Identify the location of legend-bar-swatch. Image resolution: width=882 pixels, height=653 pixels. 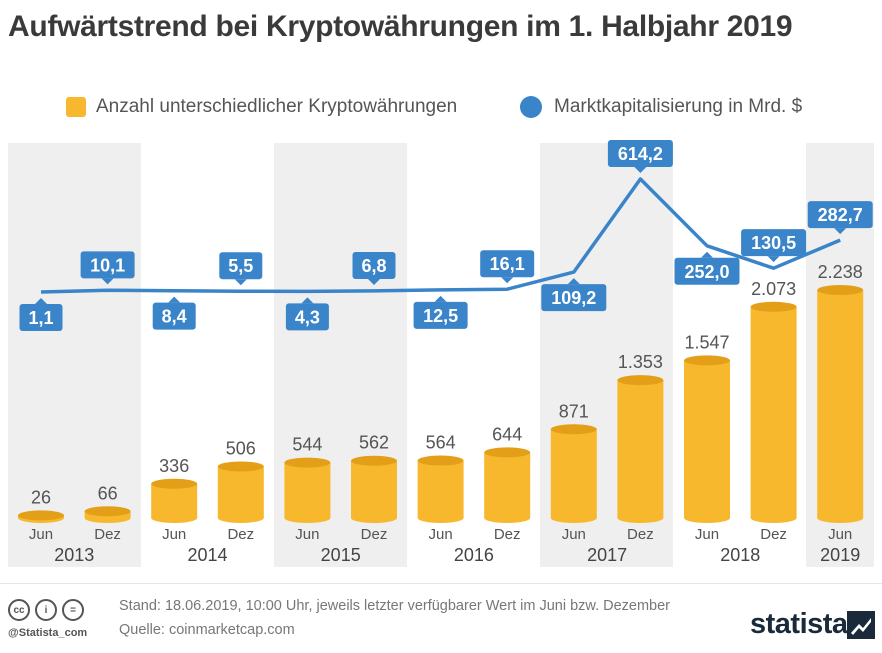
(76, 107).